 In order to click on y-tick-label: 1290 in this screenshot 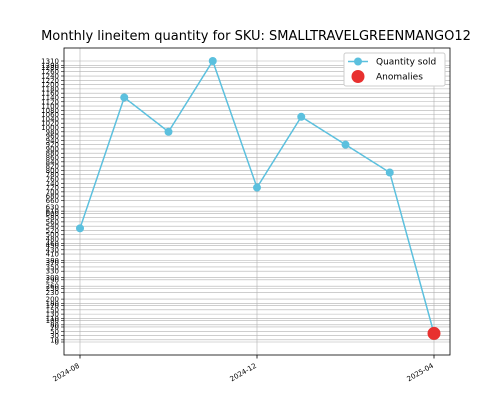, I will do `click(50, 66)`.